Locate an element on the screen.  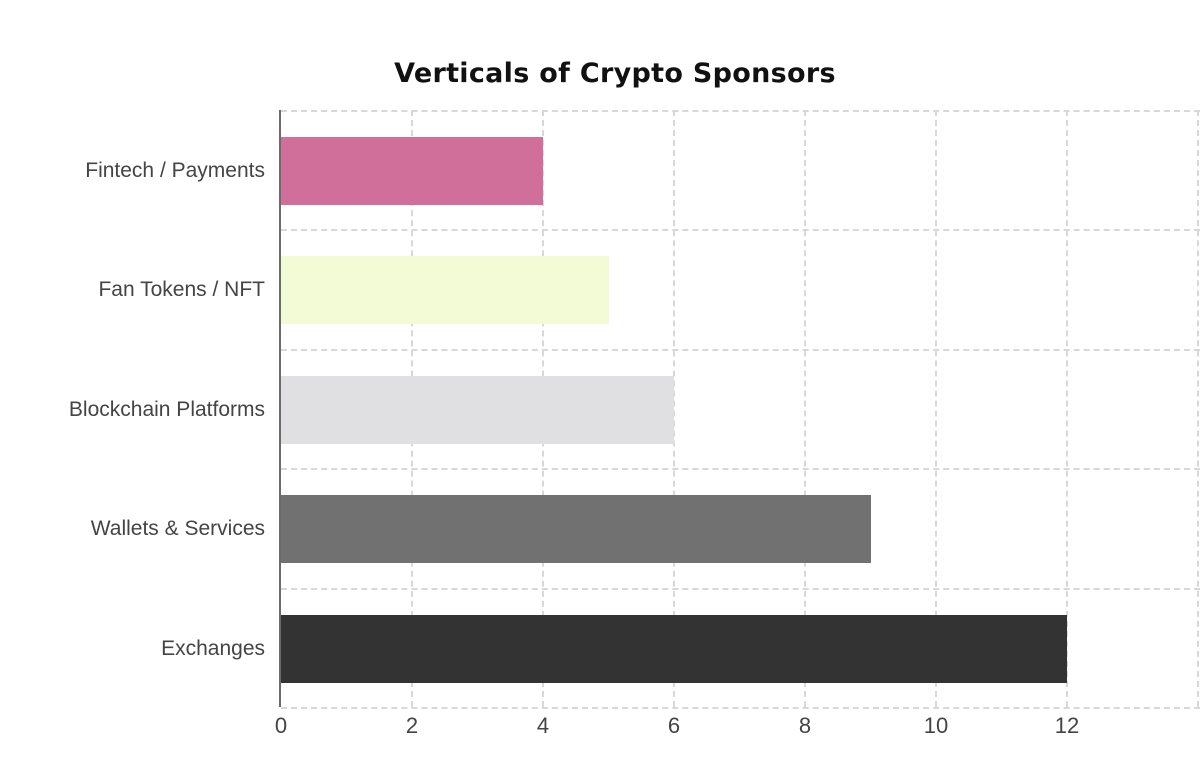
y-axis-line is located at coordinates (280, 408).